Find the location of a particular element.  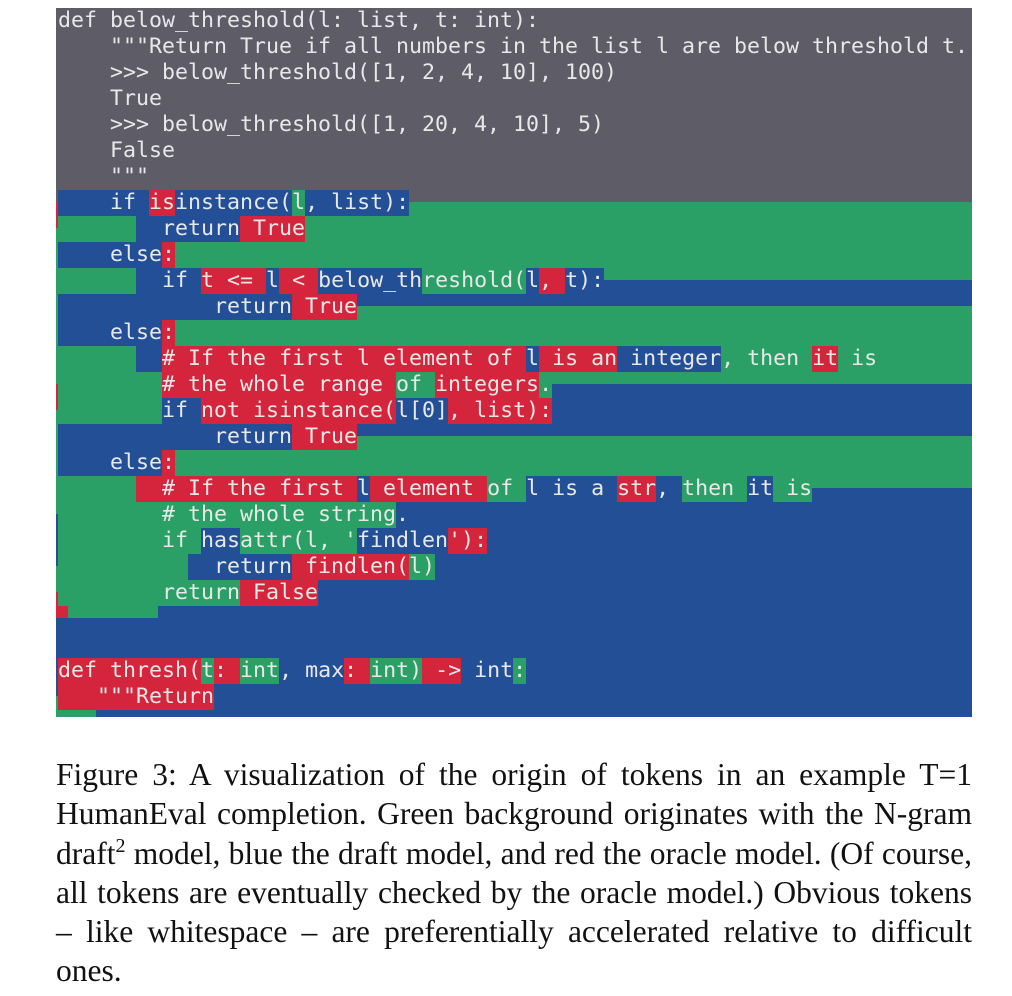

code-line: False is located at coordinates (117, 151).